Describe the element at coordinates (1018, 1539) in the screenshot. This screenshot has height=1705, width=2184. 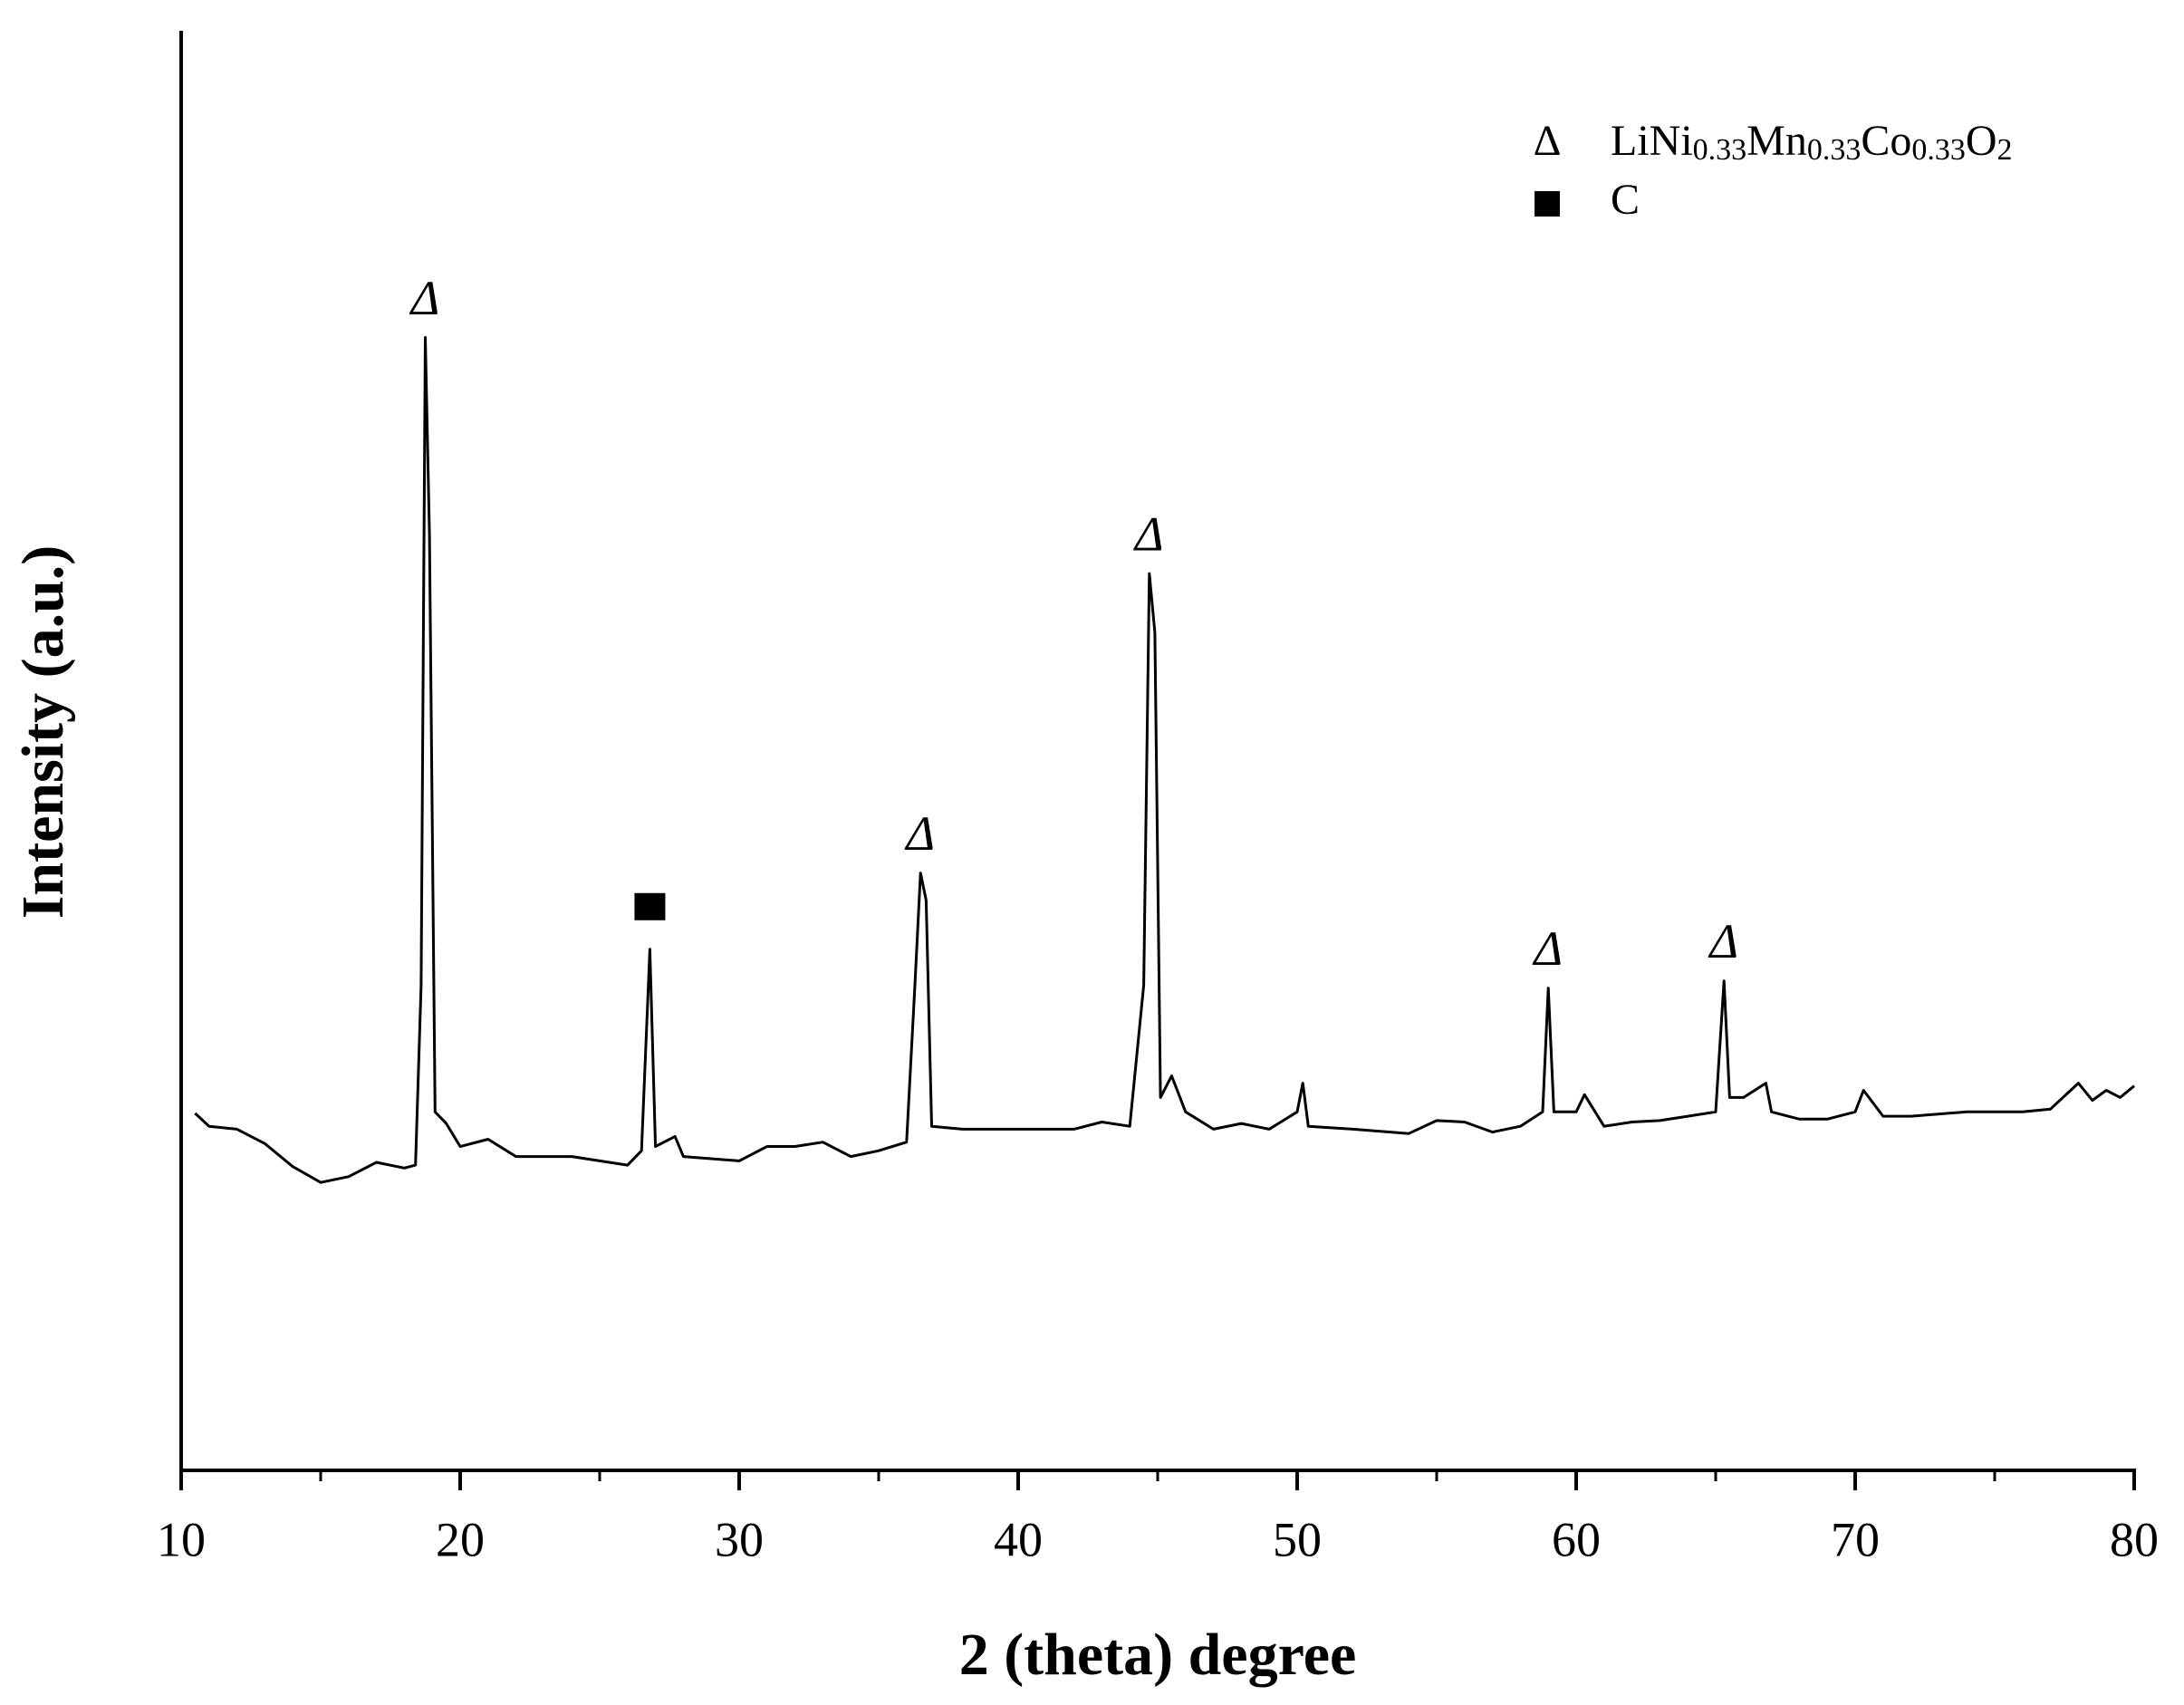
I see `x-tick-label: 40` at that location.